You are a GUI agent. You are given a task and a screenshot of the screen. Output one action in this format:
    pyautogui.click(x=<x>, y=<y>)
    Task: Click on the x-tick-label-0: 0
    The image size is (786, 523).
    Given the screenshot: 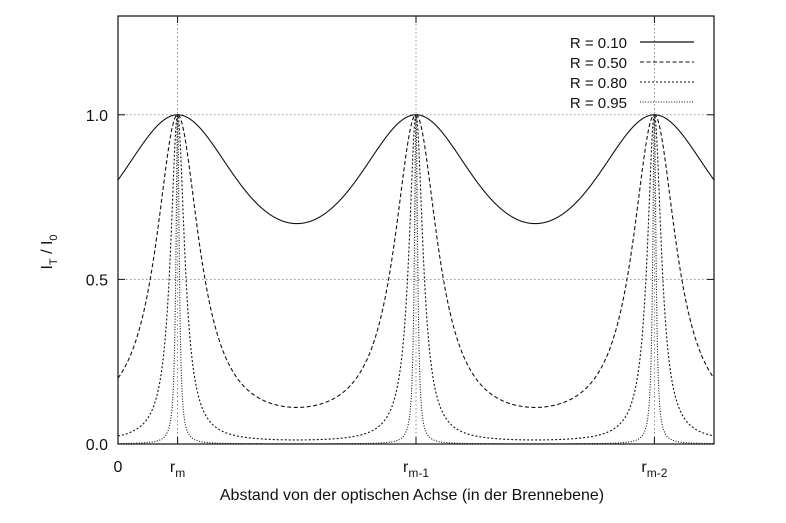 What is the action you would take?
    pyautogui.click(x=118, y=467)
    